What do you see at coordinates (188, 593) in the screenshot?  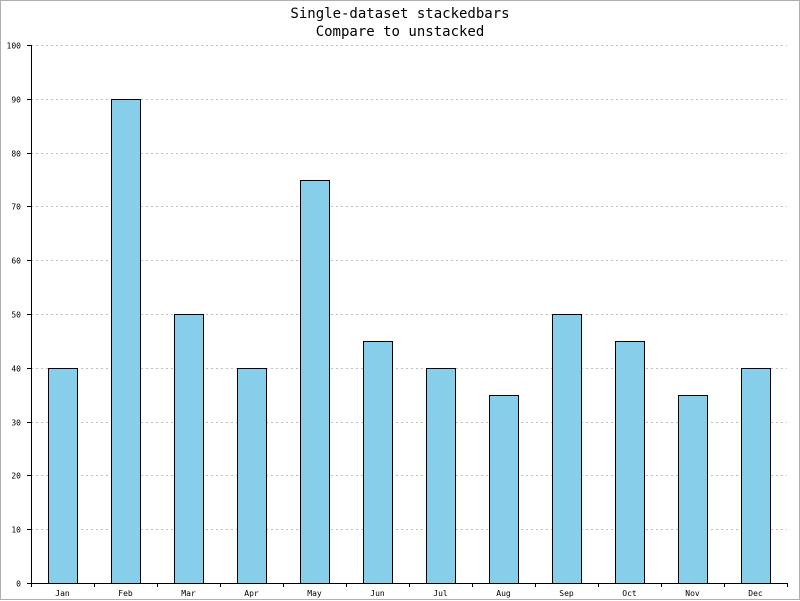 I see `x-tick-label: Mar` at bounding box center [188, 593].